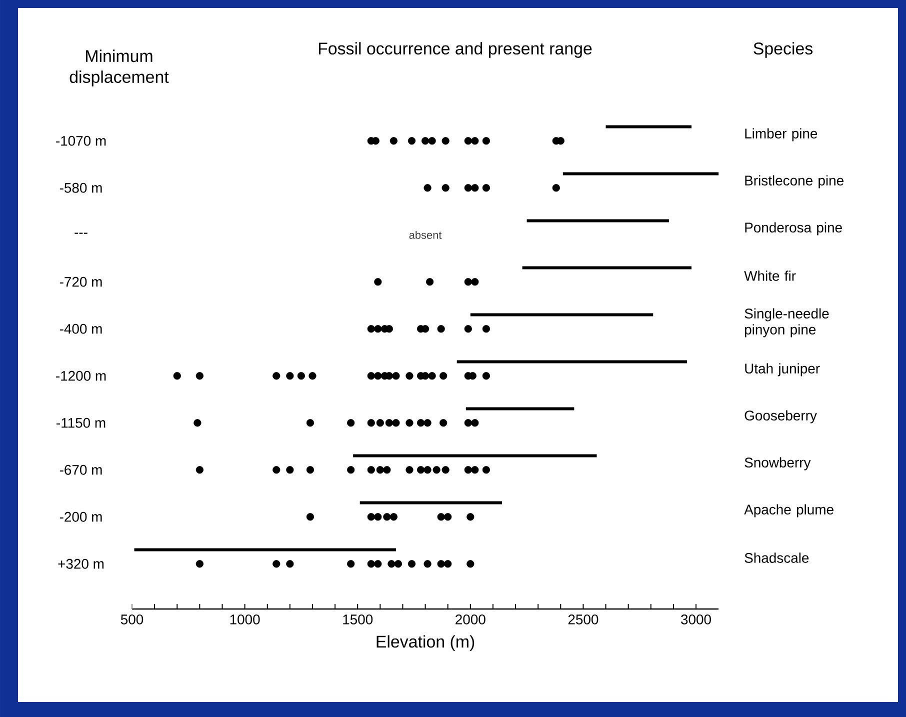 The height and width of the screenshot is (717, 906). Describe the element at coordinates (777, 463) in the screenshot. I see `y-tick-label: Snowberry` at that location.